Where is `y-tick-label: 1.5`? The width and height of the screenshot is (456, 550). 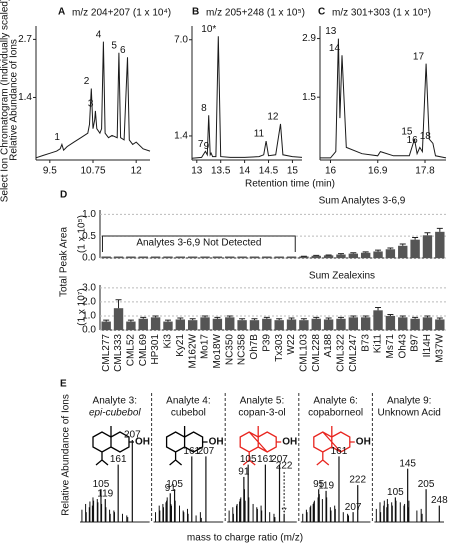
y-tick-label: 1.5 is located at coordinates (309, 97).